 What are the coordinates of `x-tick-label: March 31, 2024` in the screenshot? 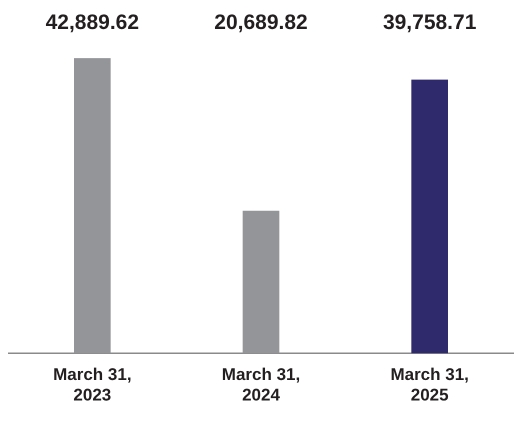 It's located at (261, 384).